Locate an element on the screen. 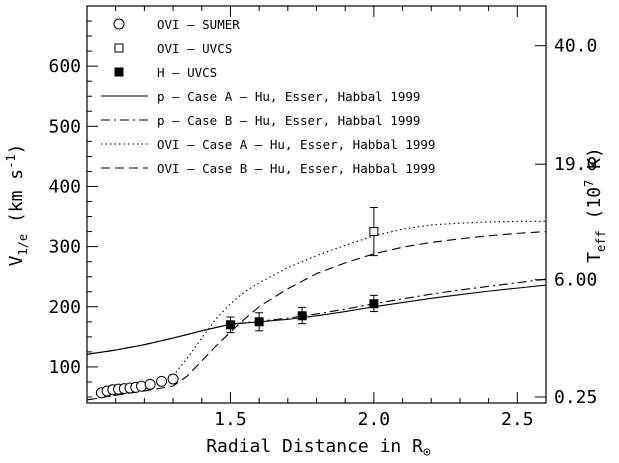 The width and height of the screenshot is (619, 463). right-tick-label: 6.00 is located at coordinates (575, 280).